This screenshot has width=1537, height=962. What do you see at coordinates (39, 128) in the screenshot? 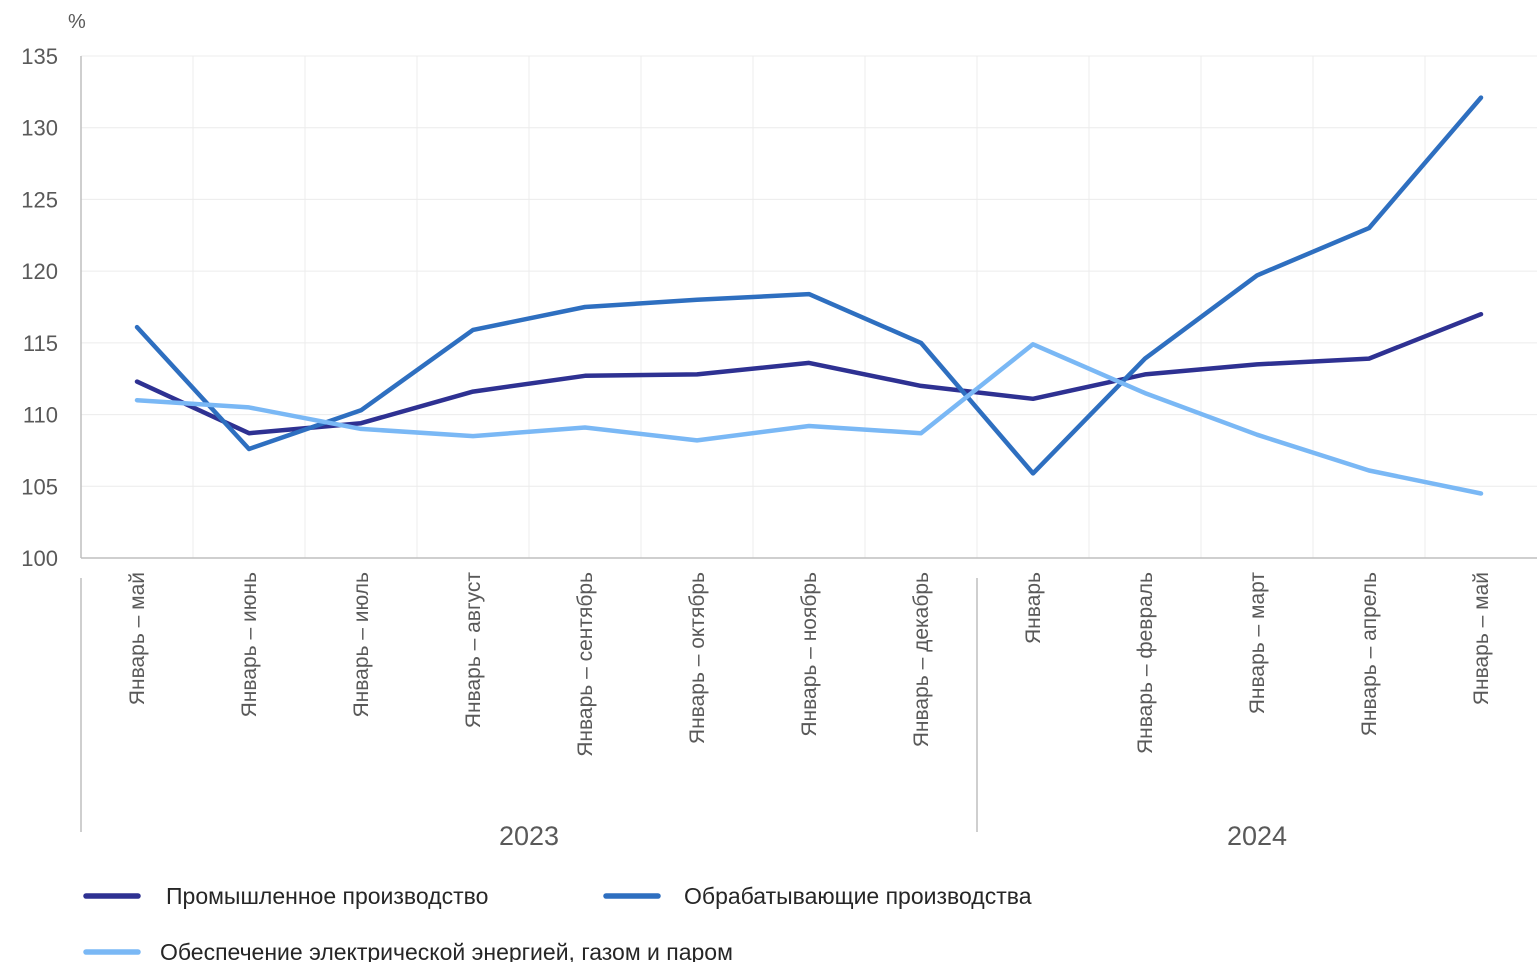
I see `y-tick-label: 130` at bounding box center [39, 128].